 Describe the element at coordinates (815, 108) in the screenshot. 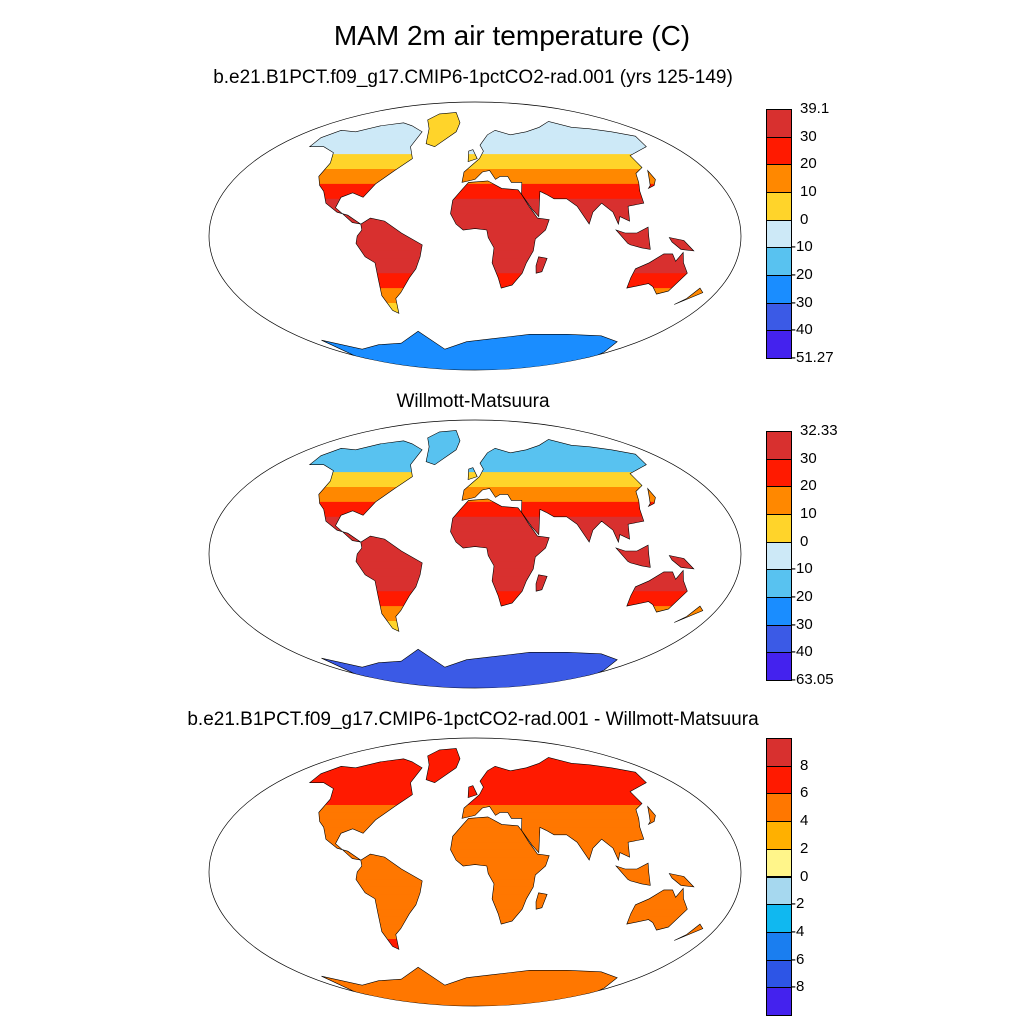

I see `colorbar-1-label: 39.1` at that location.